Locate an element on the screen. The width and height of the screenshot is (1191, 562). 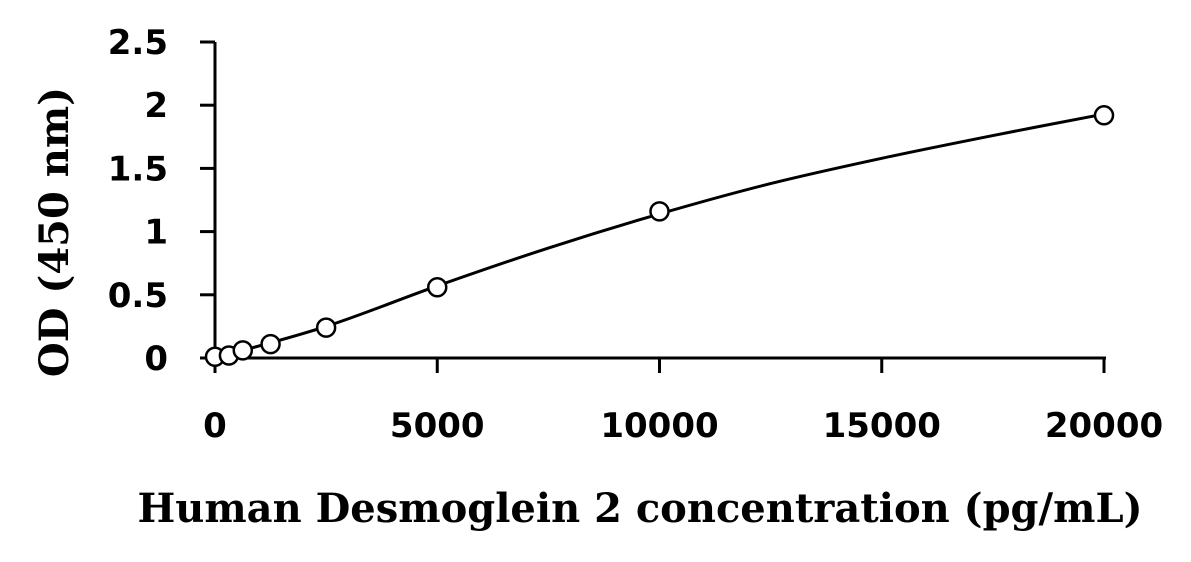
y-tick-label: 1 is located at coordinates (156, 233).